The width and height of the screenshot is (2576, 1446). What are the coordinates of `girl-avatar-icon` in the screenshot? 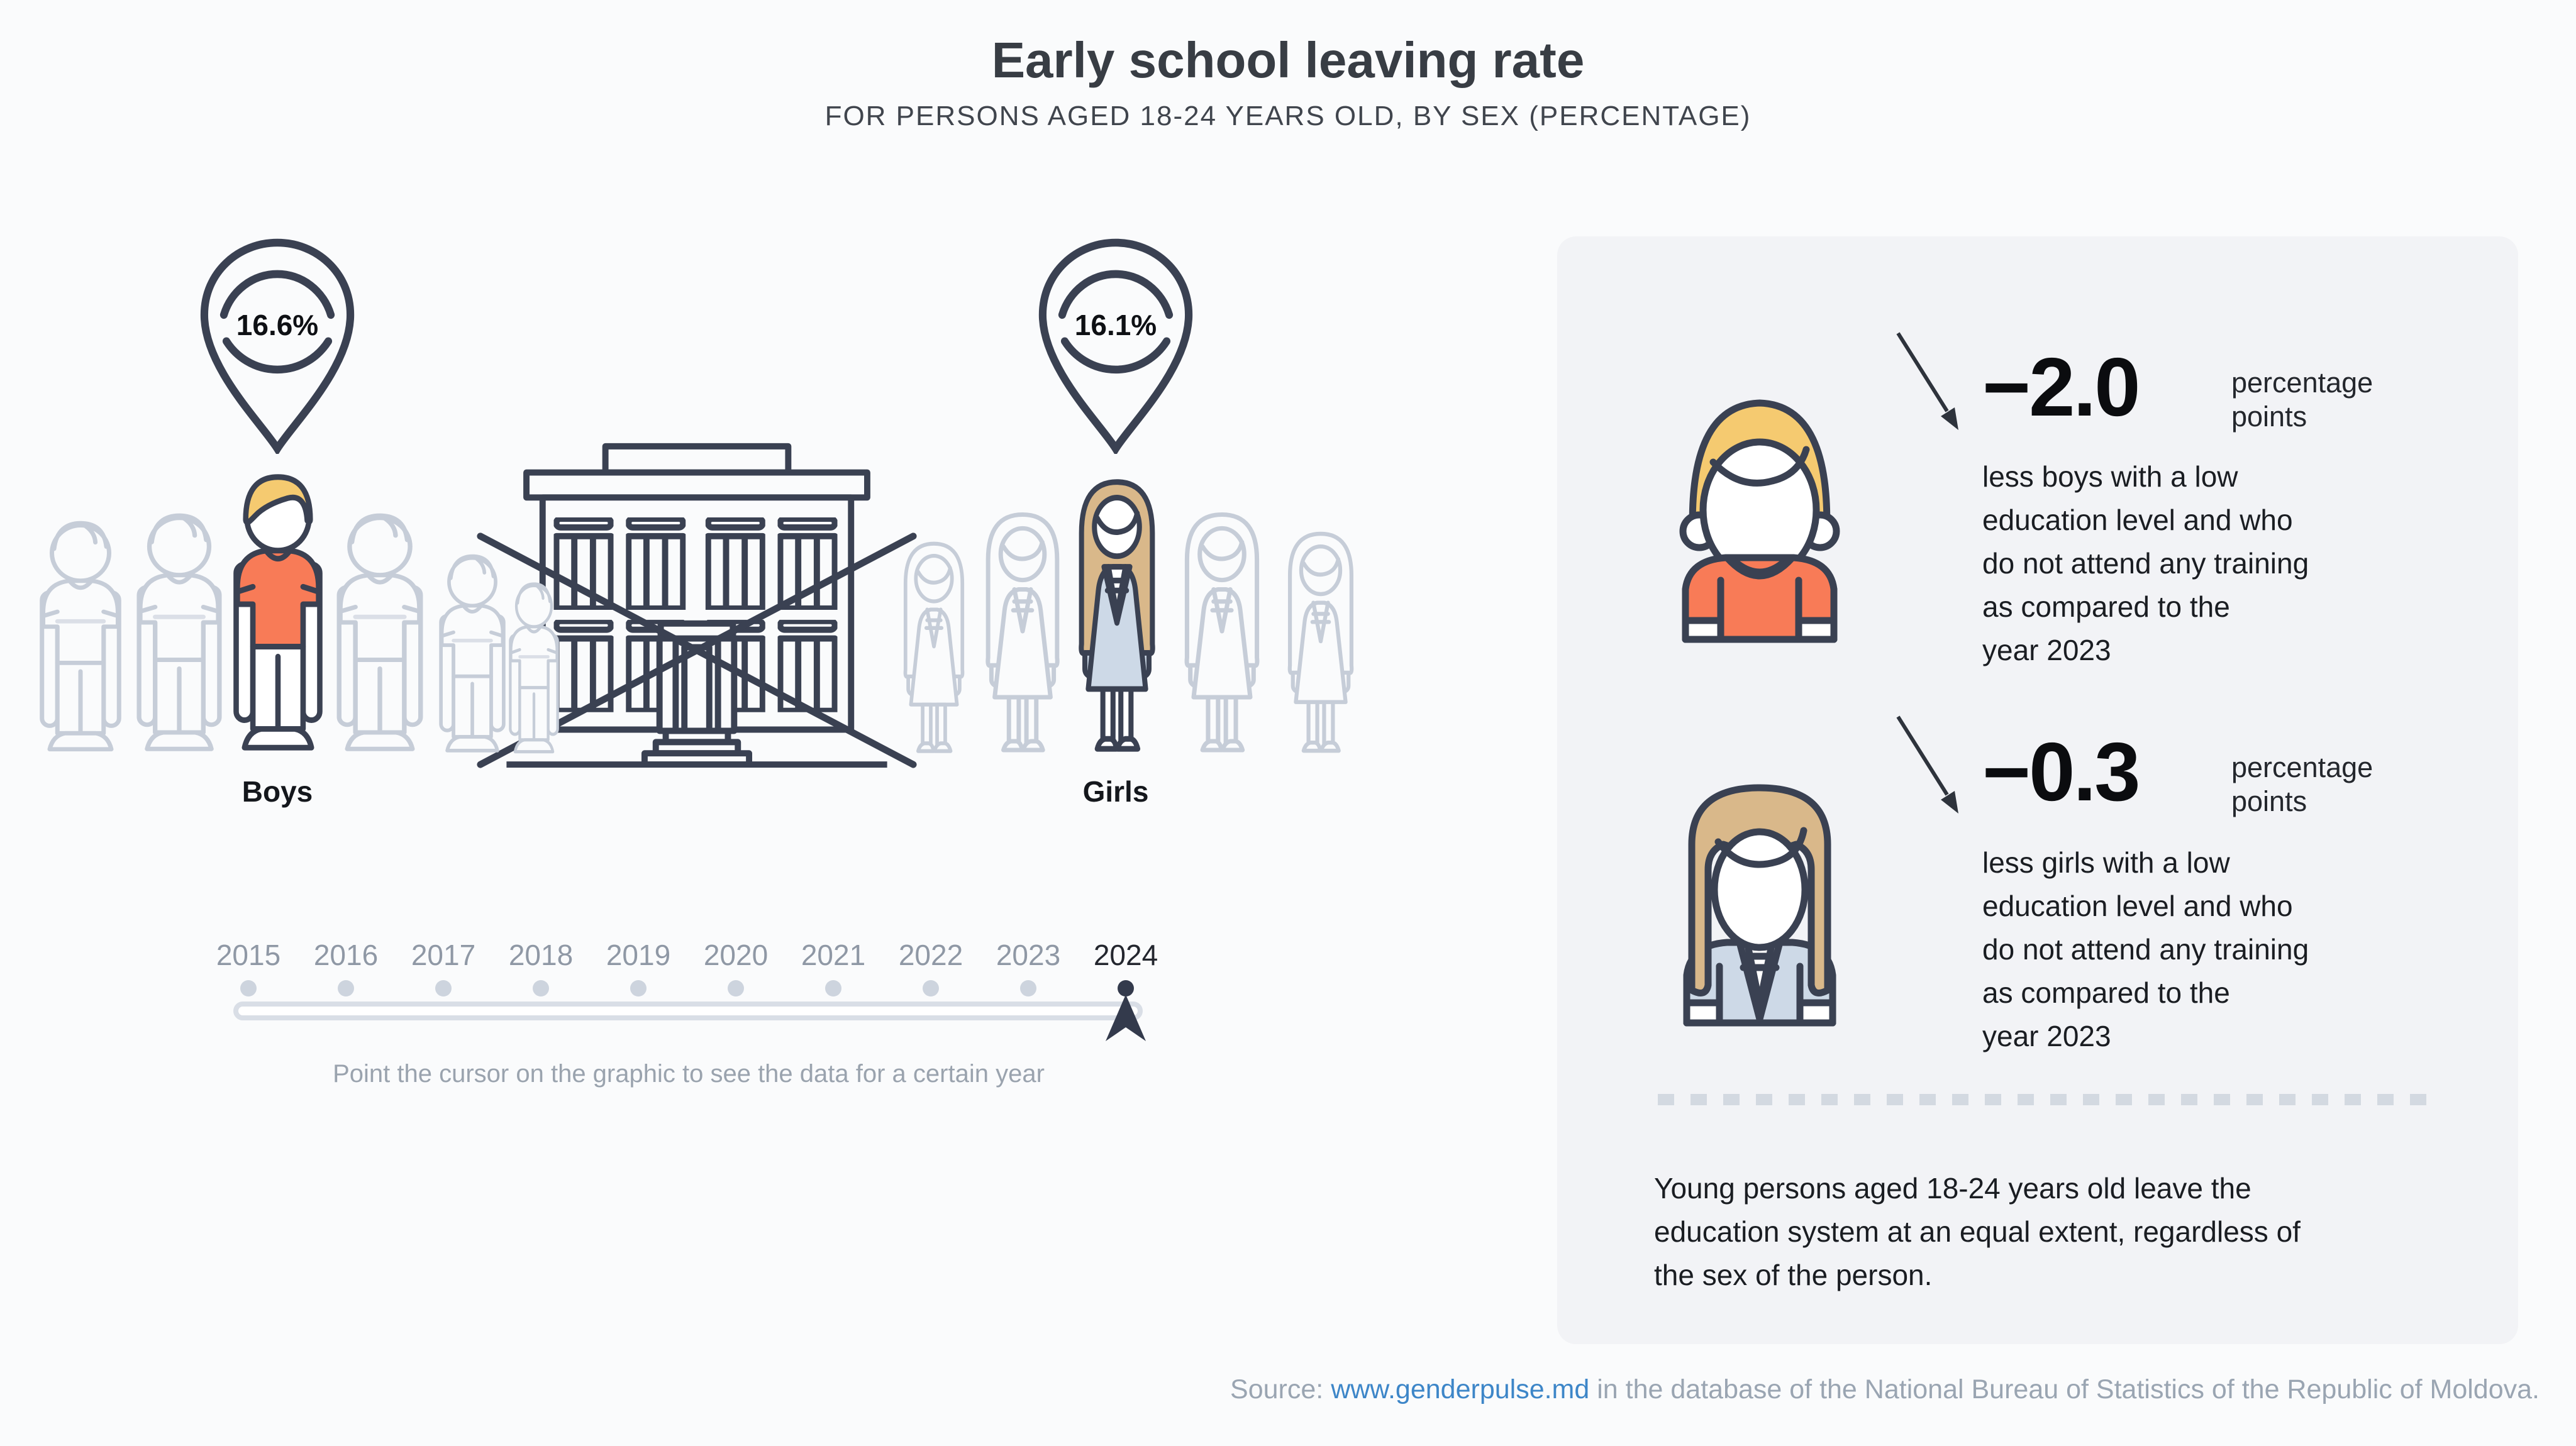 It's located at (1759, 905).